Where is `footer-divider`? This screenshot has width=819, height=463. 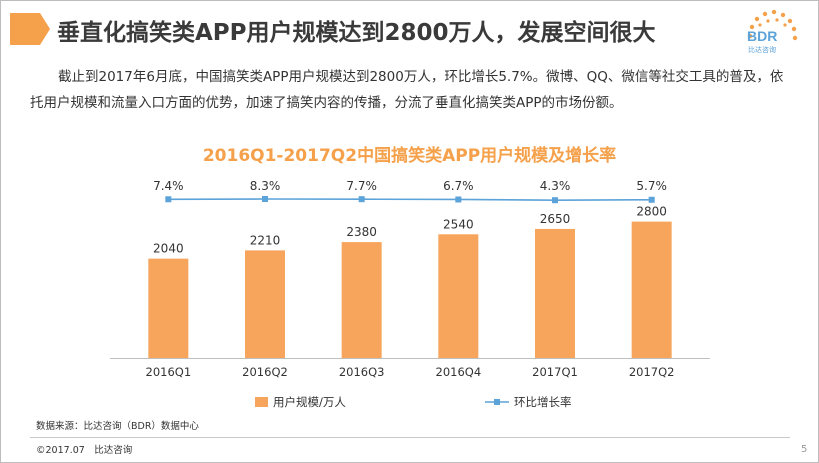 footer-divider is located at coordinates (410, 437).